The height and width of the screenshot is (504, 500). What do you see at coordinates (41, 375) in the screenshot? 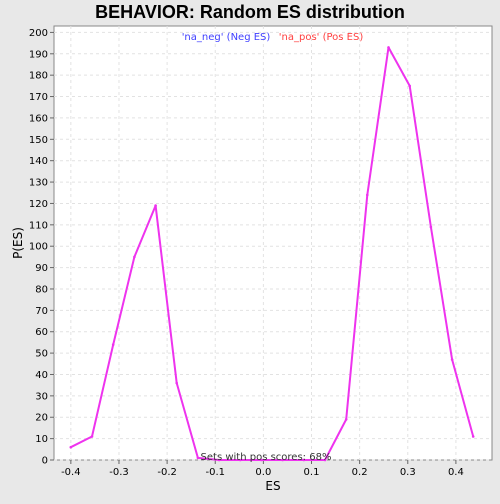
I see `y-tick-label: 40` at bounding box center [41, 375].